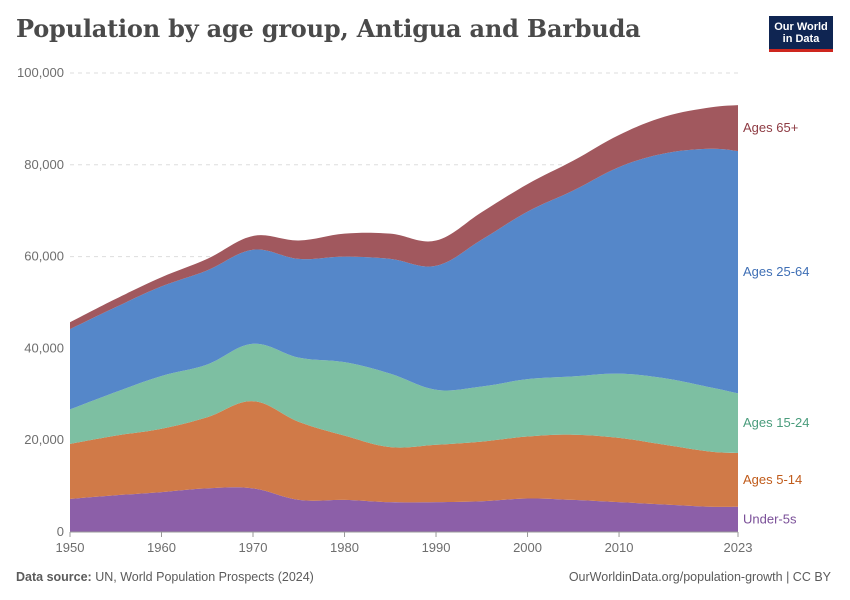  What do you see at coordinates (161, 547) in the screenshot?
I see `x-tick-label: 1960` at bounding box center [161, 547].